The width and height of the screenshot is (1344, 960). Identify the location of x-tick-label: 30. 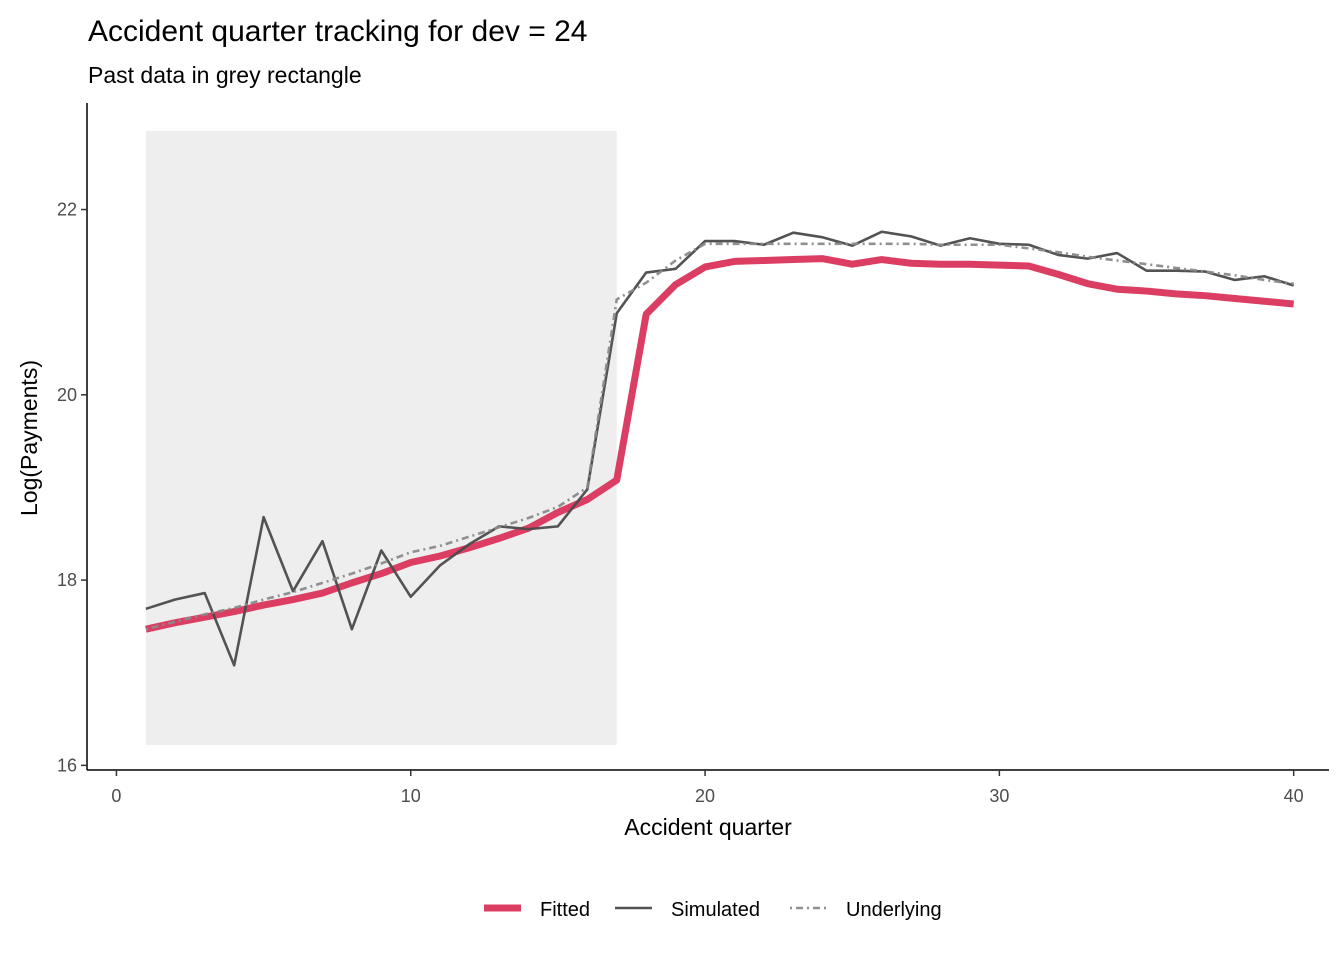
(999, 796).